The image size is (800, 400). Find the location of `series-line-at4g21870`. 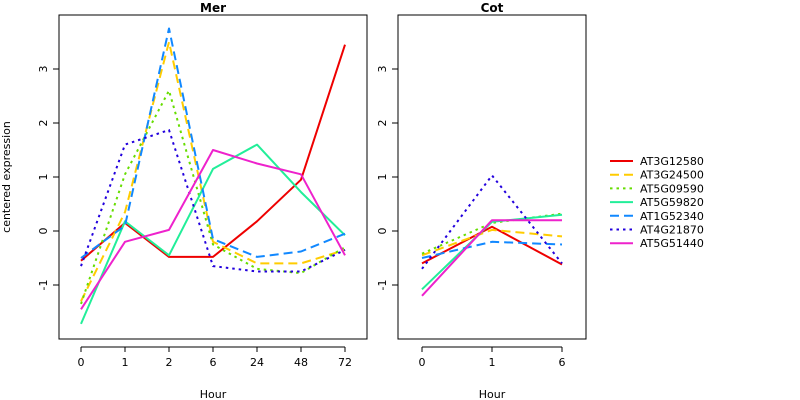

series-line-at4g21870 is located at coordinates (213, 201).